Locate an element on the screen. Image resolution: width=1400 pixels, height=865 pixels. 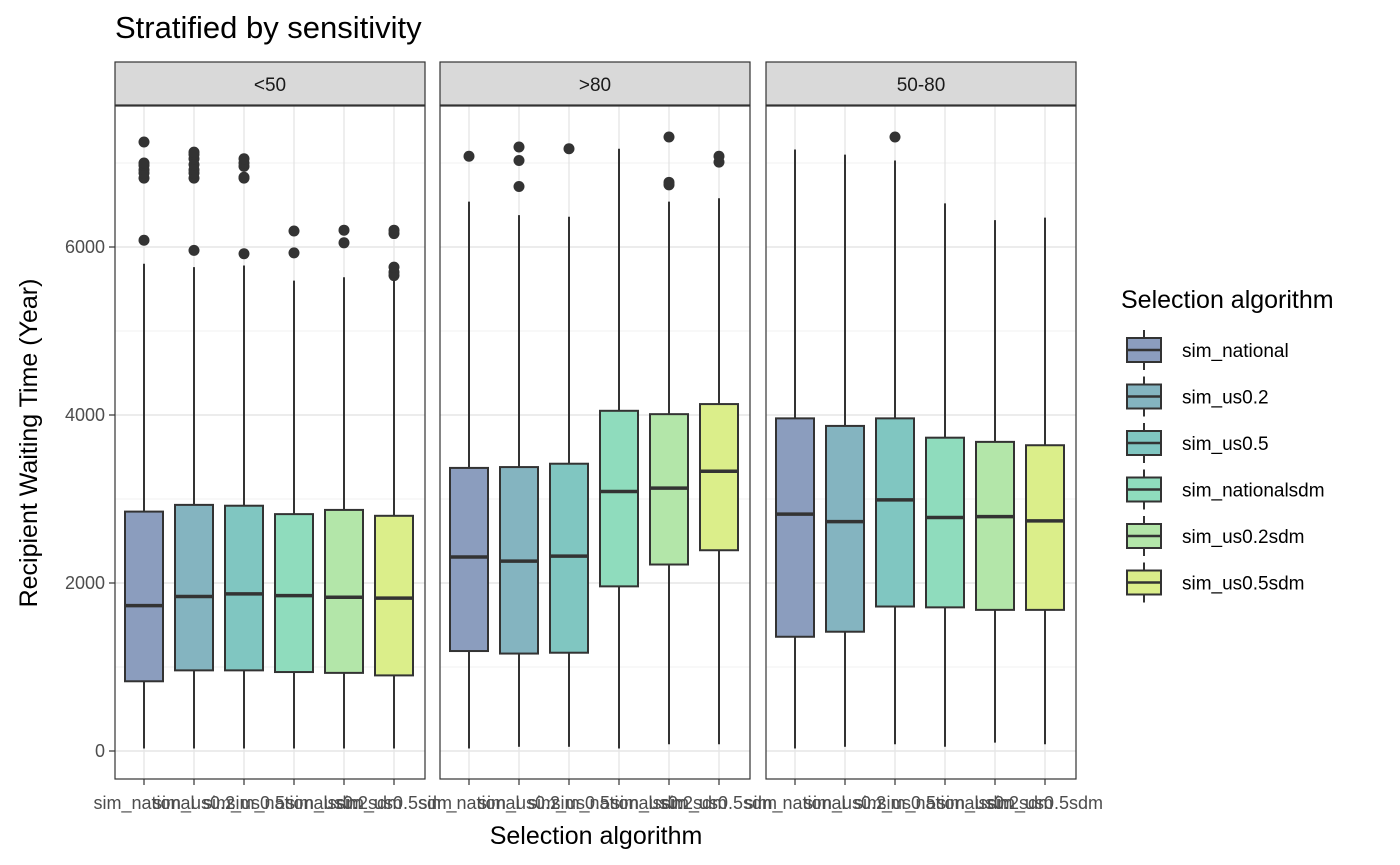
legend-title: Selection algorithm is located at coordinates (1227, 300).